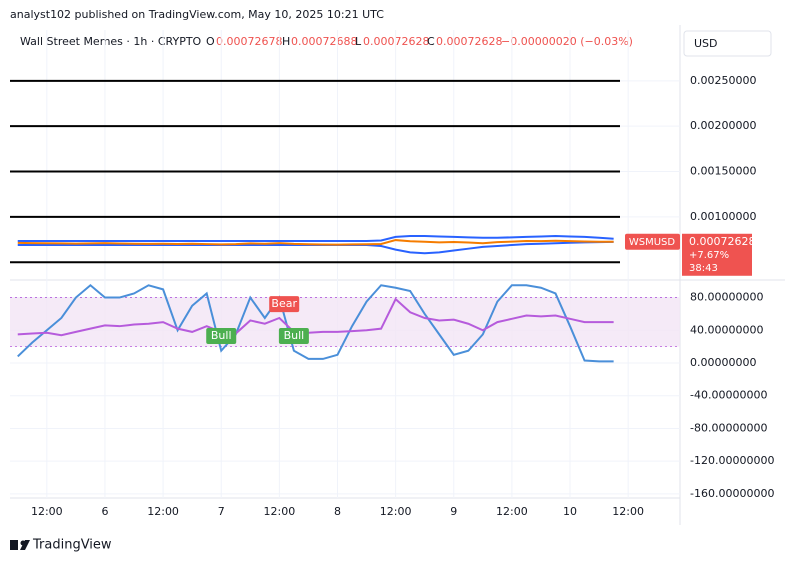 The image size is (785, 562). Describe the element at coordinates (722, 241) in the screenshot. I see `price-value: 0.00072628` at that location.